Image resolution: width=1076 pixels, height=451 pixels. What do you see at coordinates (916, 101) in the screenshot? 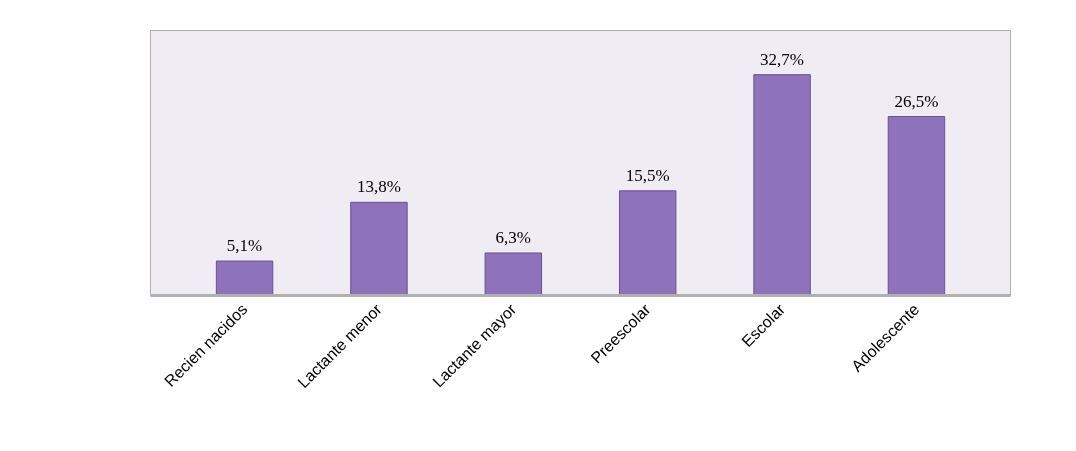
I see `data-label: 26,5%` at bounding box center [916, 101].